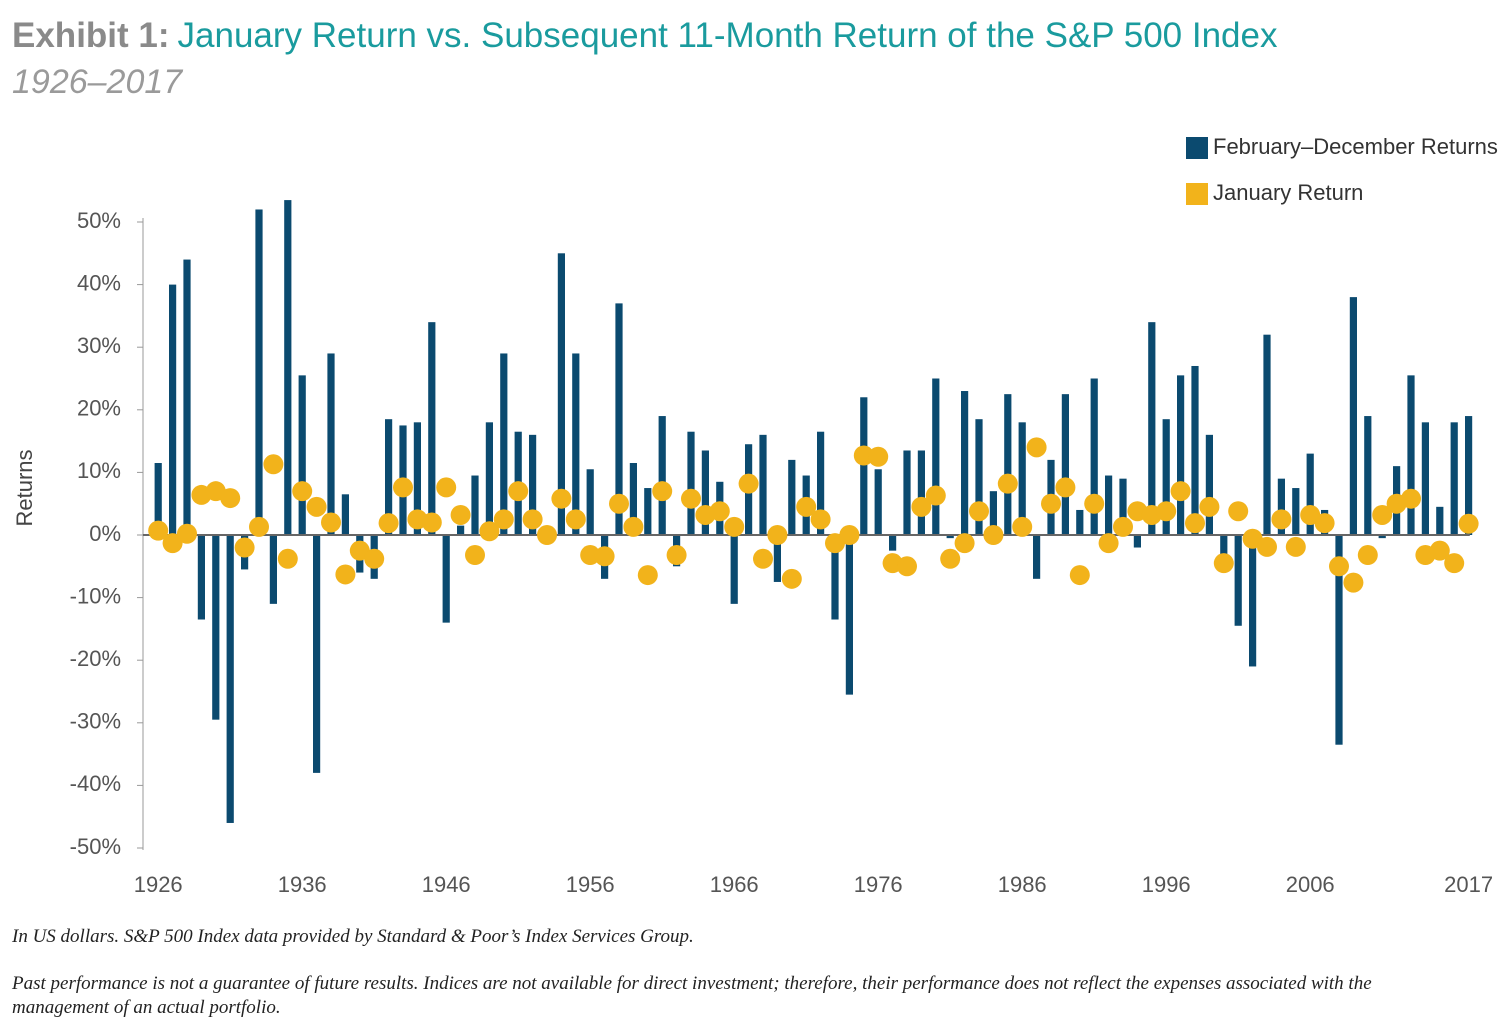 The width and height of the screenshot is (1501, 1036). What do you see at coordinates (95, 846) in the screenshot?
I see `y-tick-label: -50%` at bounding box center [95, 846].